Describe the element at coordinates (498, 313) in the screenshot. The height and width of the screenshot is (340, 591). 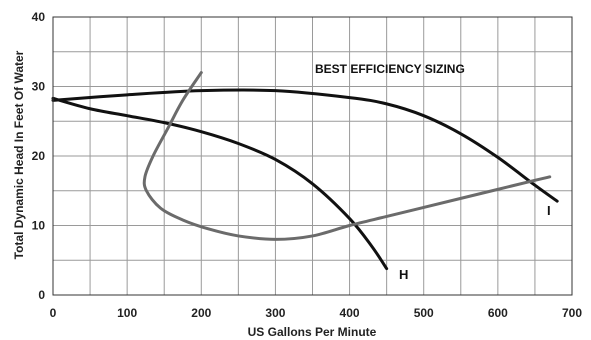
I see `x-tick-label: 600` at that location.